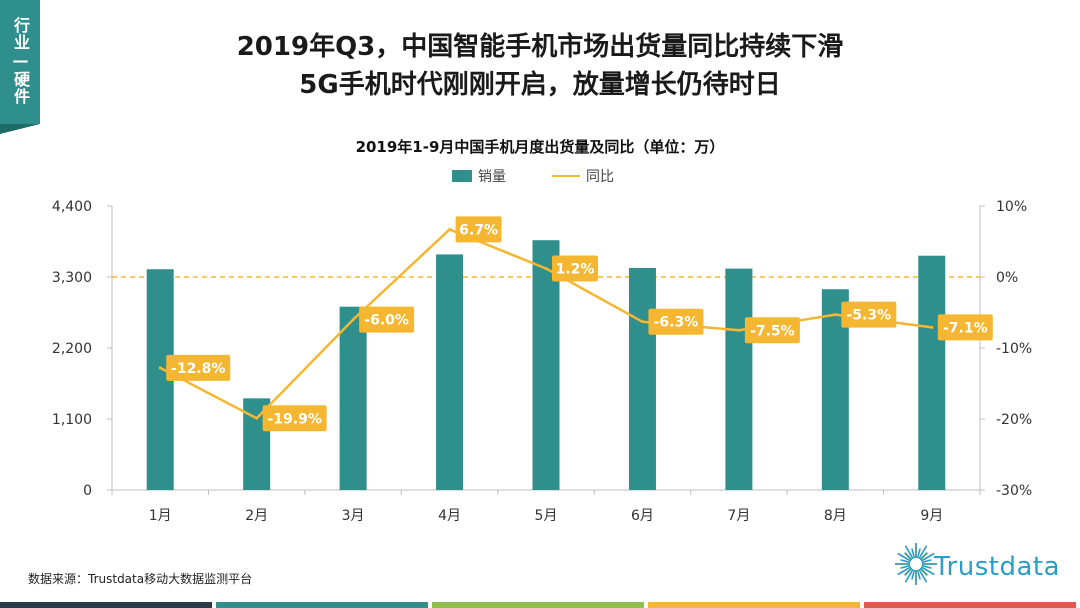  I want to click on headline-line-1: 2019年Q3，中国智能手机市场出货量同比持续下滑, so click(540, 47).